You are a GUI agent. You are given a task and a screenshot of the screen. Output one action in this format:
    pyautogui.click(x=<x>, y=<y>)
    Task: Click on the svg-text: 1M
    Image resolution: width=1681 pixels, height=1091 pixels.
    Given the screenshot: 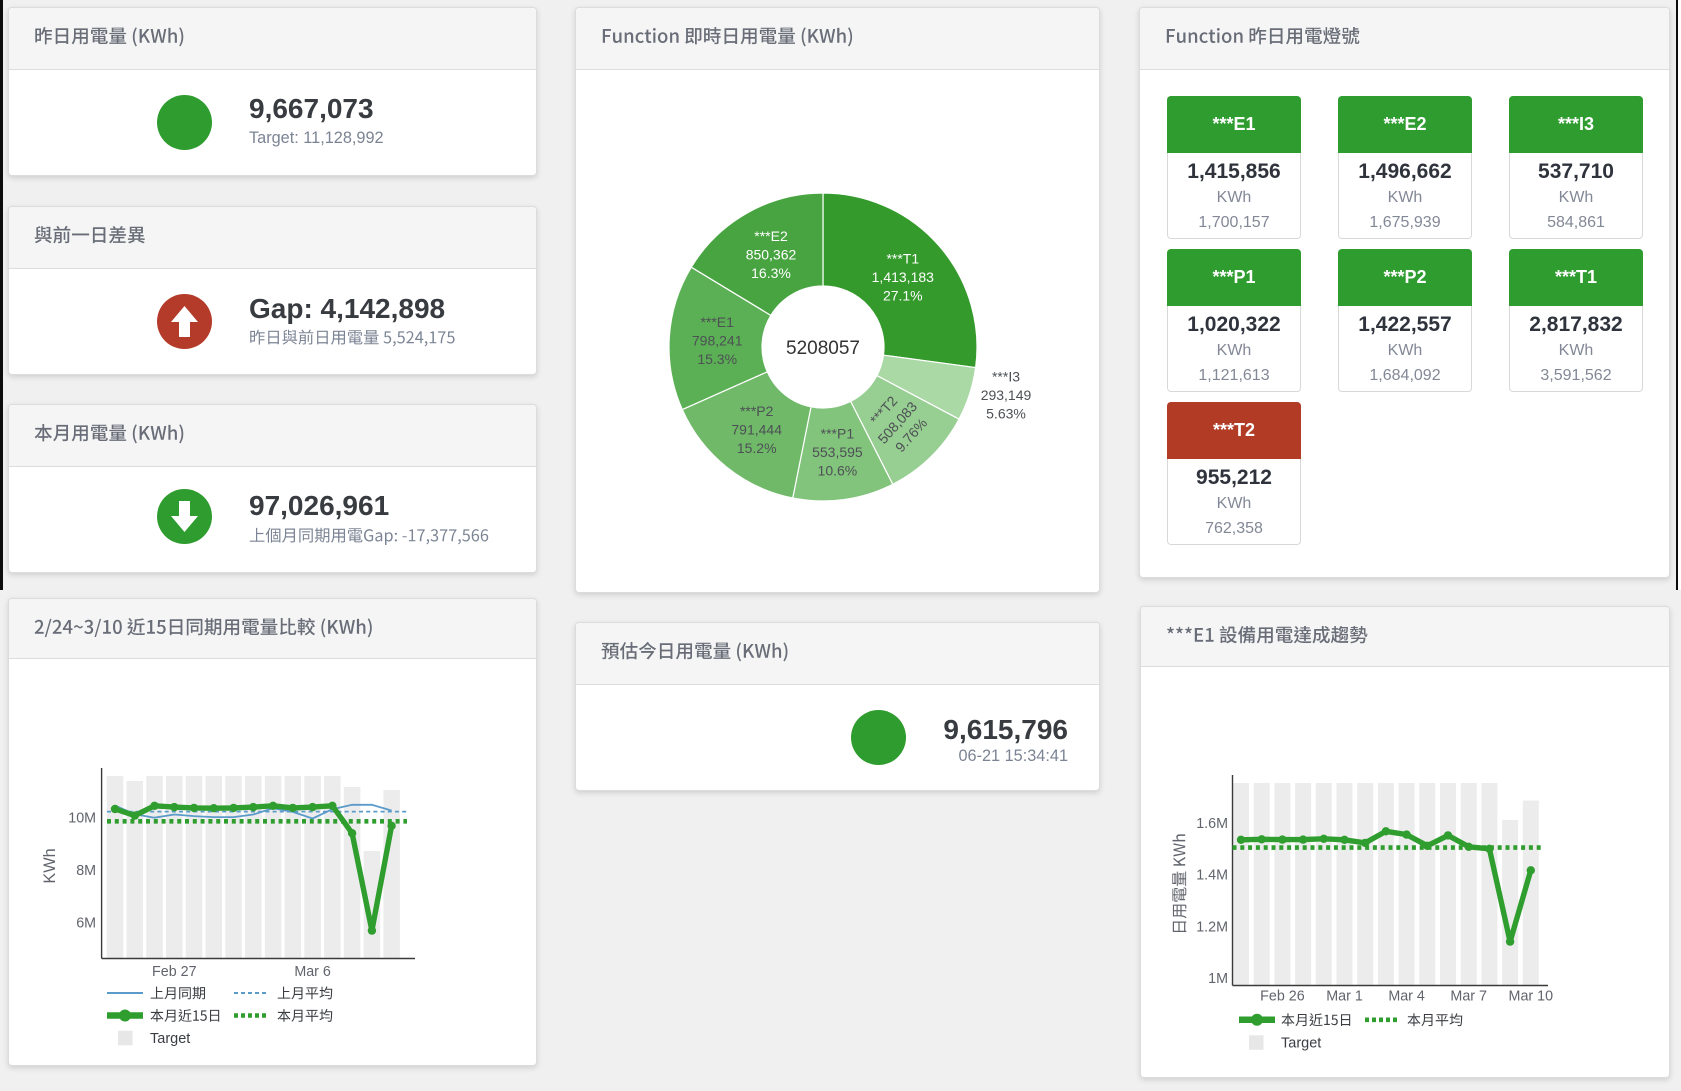 What is the action you would take?
    pyautogui.click(x=1218, y=979)
    